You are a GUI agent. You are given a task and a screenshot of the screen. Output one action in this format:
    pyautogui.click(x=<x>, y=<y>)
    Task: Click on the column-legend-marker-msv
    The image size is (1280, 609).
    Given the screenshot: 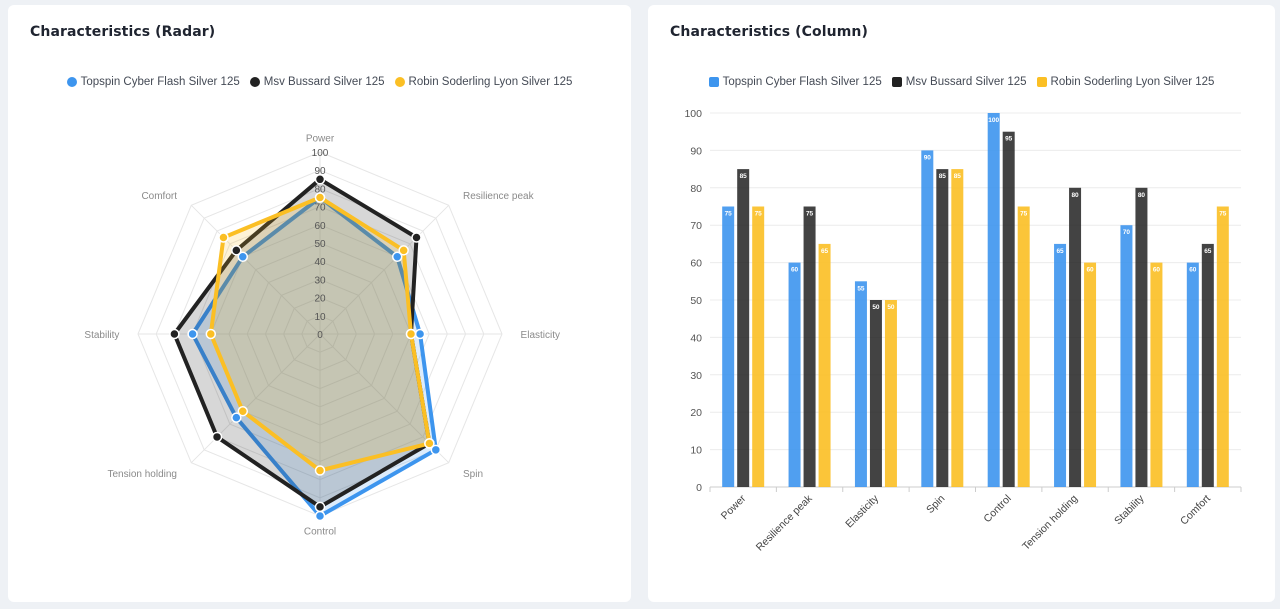 What is the action you would take?
    pyautogui.click(x=896, y=82)
    